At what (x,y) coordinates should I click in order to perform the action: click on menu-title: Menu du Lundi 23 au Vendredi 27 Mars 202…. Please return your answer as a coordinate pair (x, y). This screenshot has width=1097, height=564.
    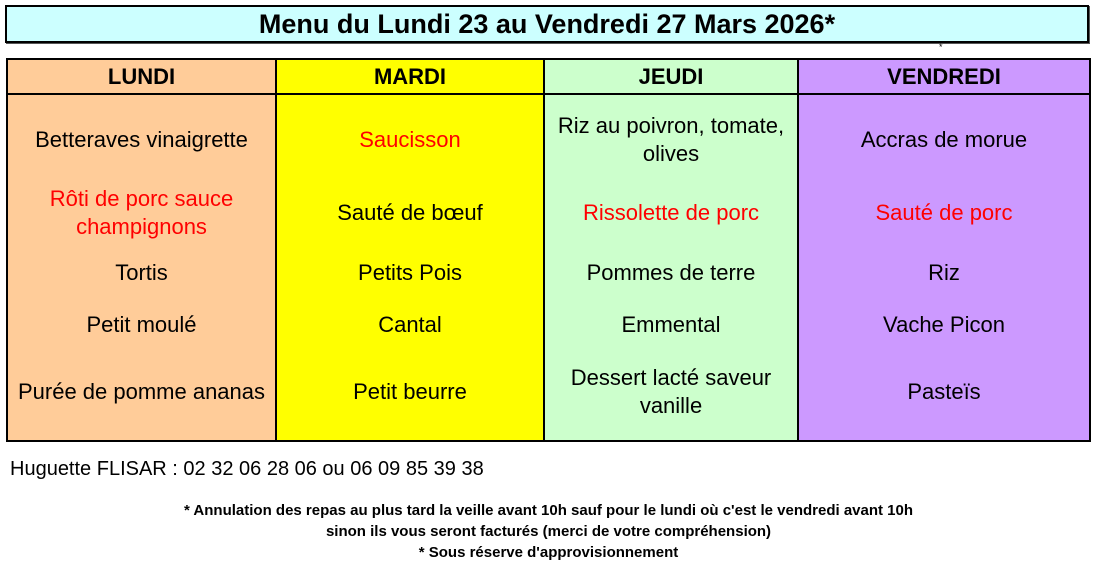
    Looking at the image, I should click on (547, 24).